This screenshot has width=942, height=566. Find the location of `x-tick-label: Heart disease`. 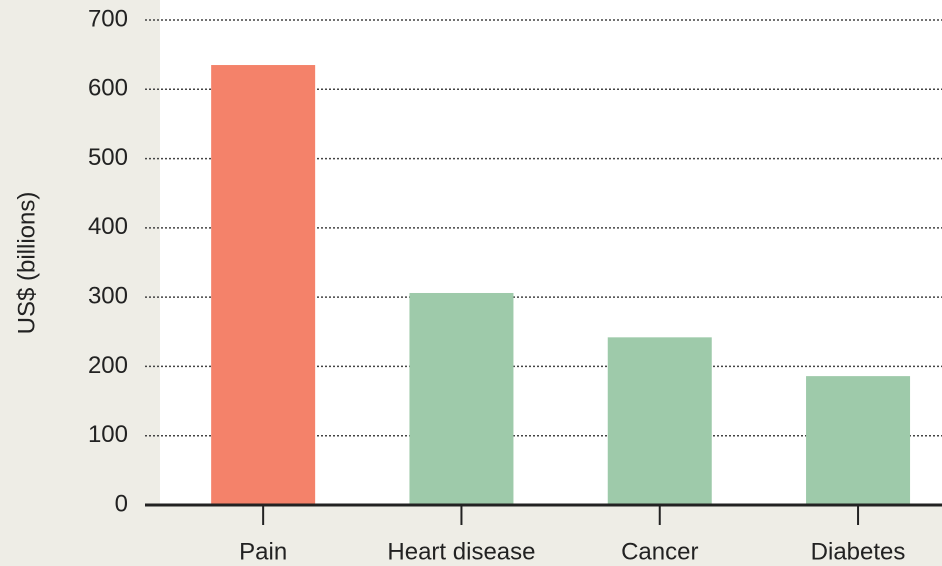

x-tick-label: Heart disease is located at coordinates (461, 551).